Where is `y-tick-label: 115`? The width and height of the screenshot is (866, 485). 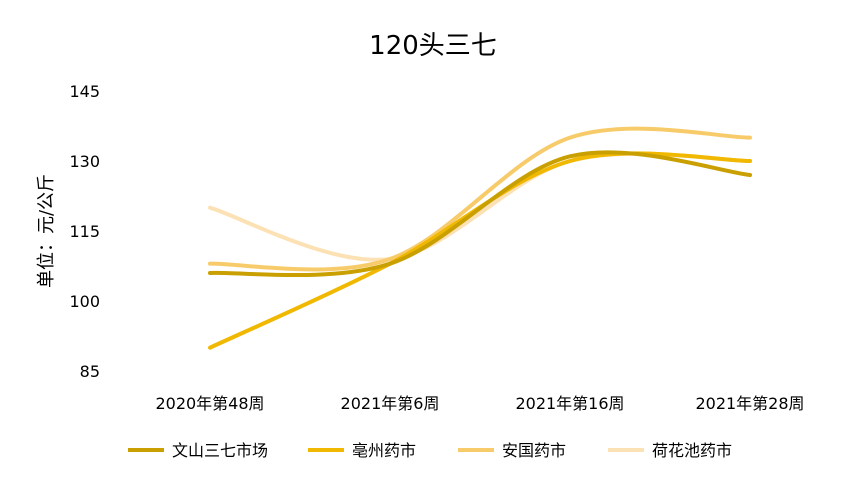 y-tick-label: 115 is located at coordinates (84, 231).